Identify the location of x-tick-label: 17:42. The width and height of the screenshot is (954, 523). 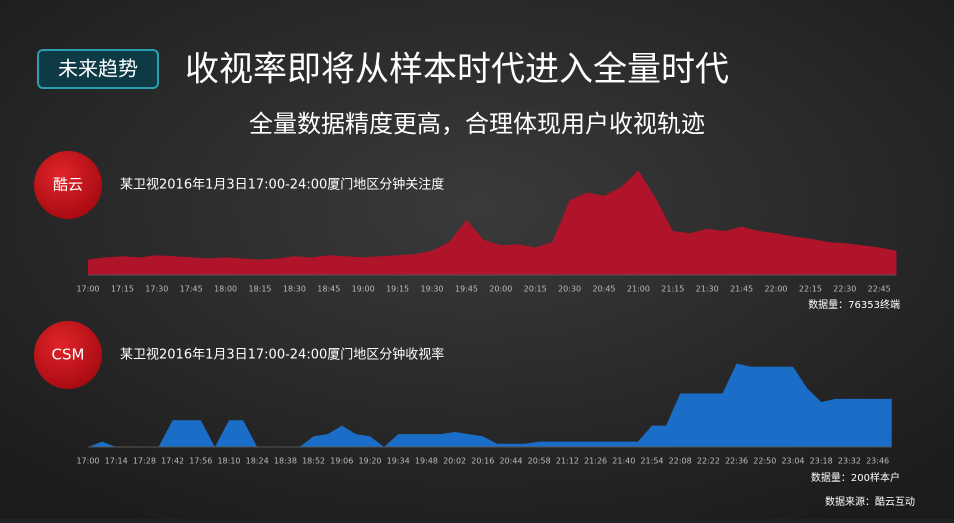
(172, 461).